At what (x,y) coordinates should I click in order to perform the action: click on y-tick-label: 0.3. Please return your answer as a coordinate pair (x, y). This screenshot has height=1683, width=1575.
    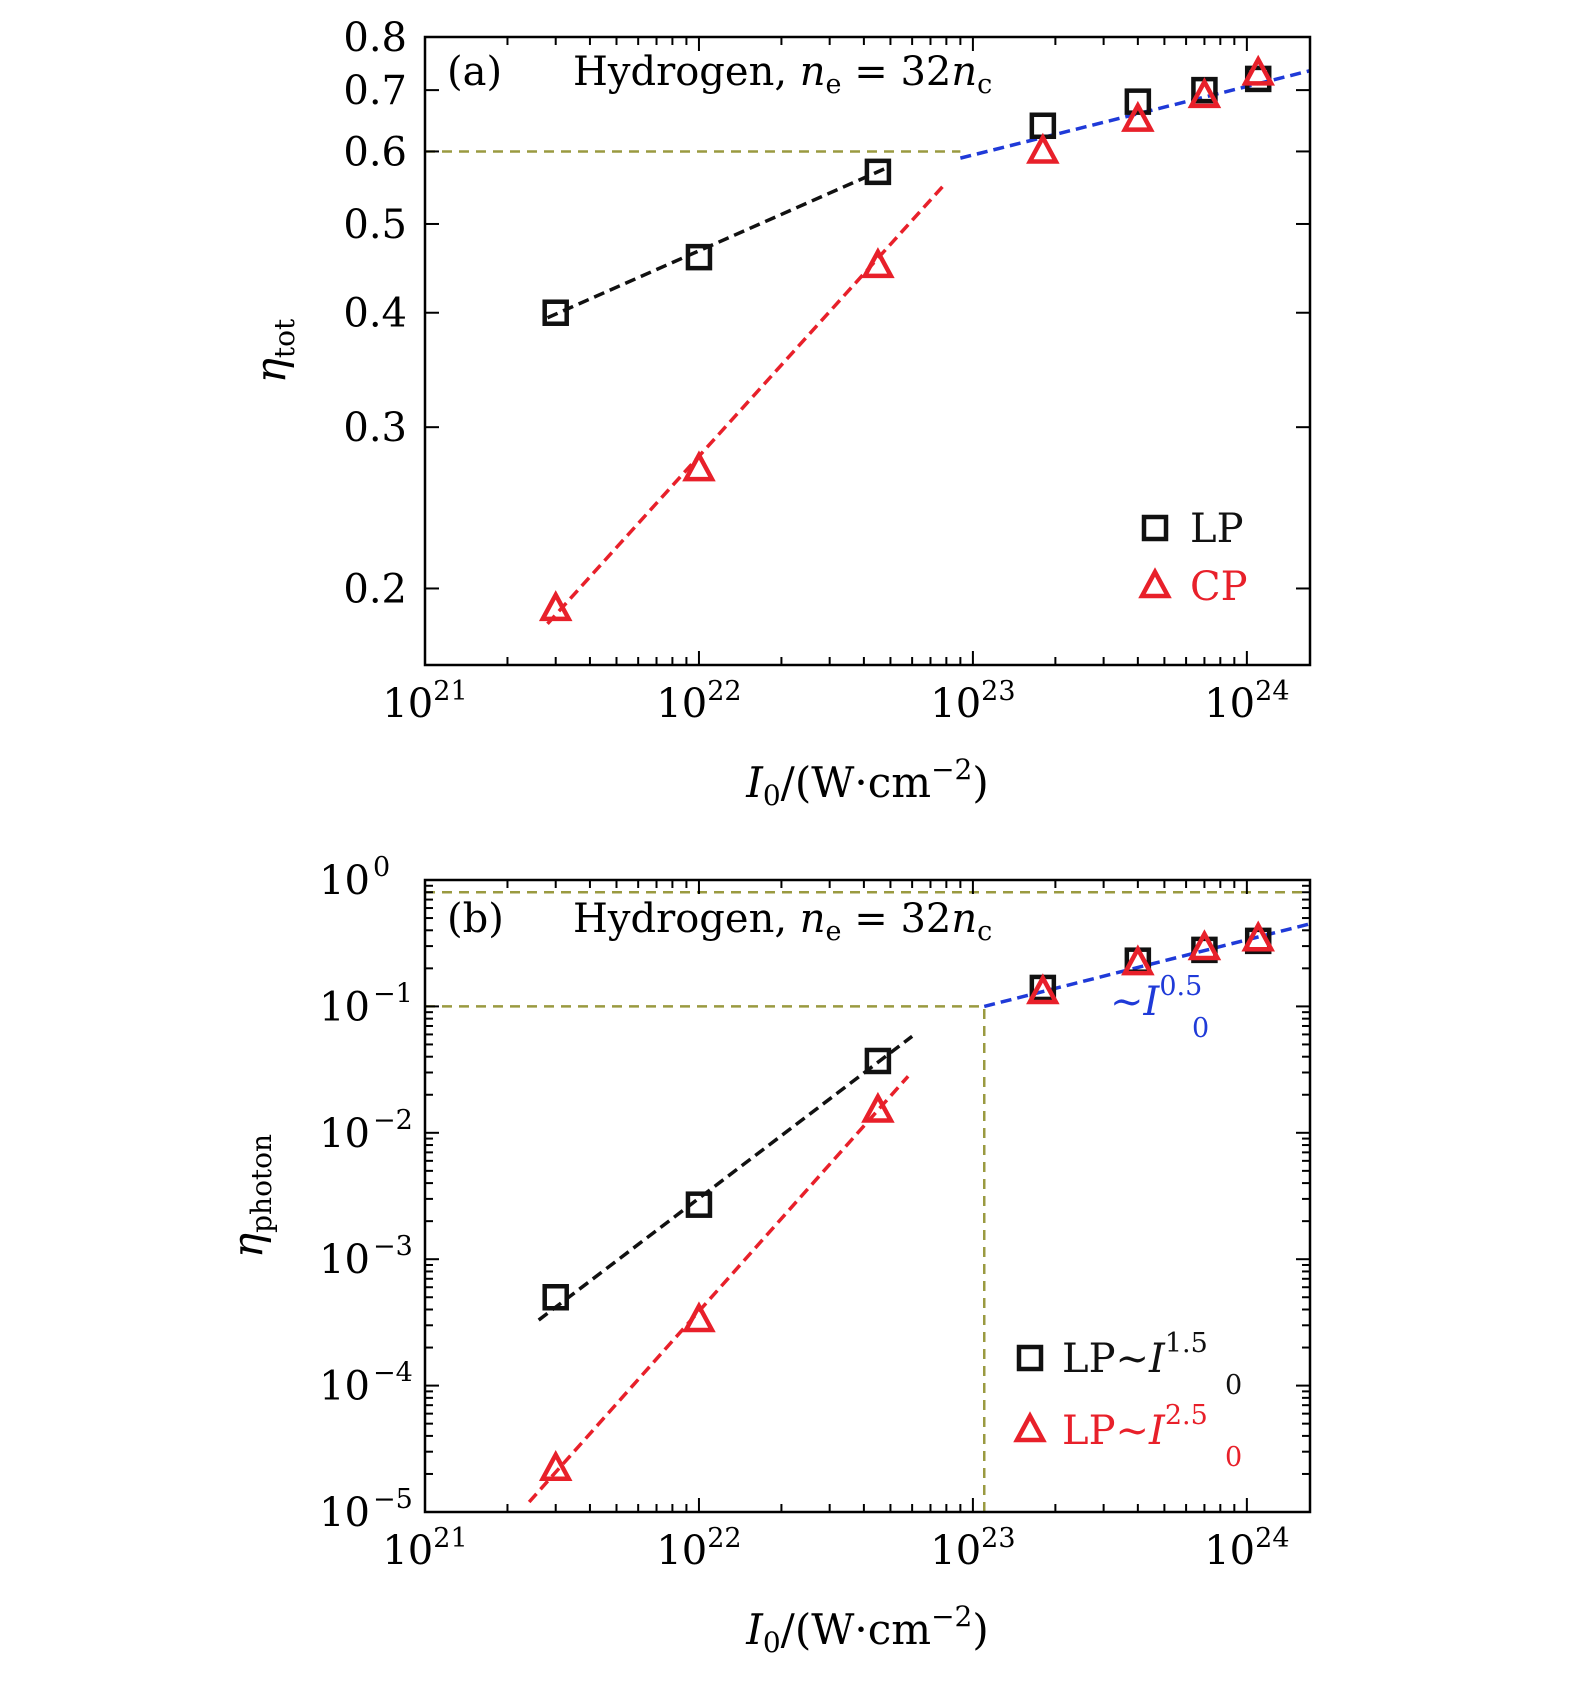
    Looking at the image, I should click on (375, 428).